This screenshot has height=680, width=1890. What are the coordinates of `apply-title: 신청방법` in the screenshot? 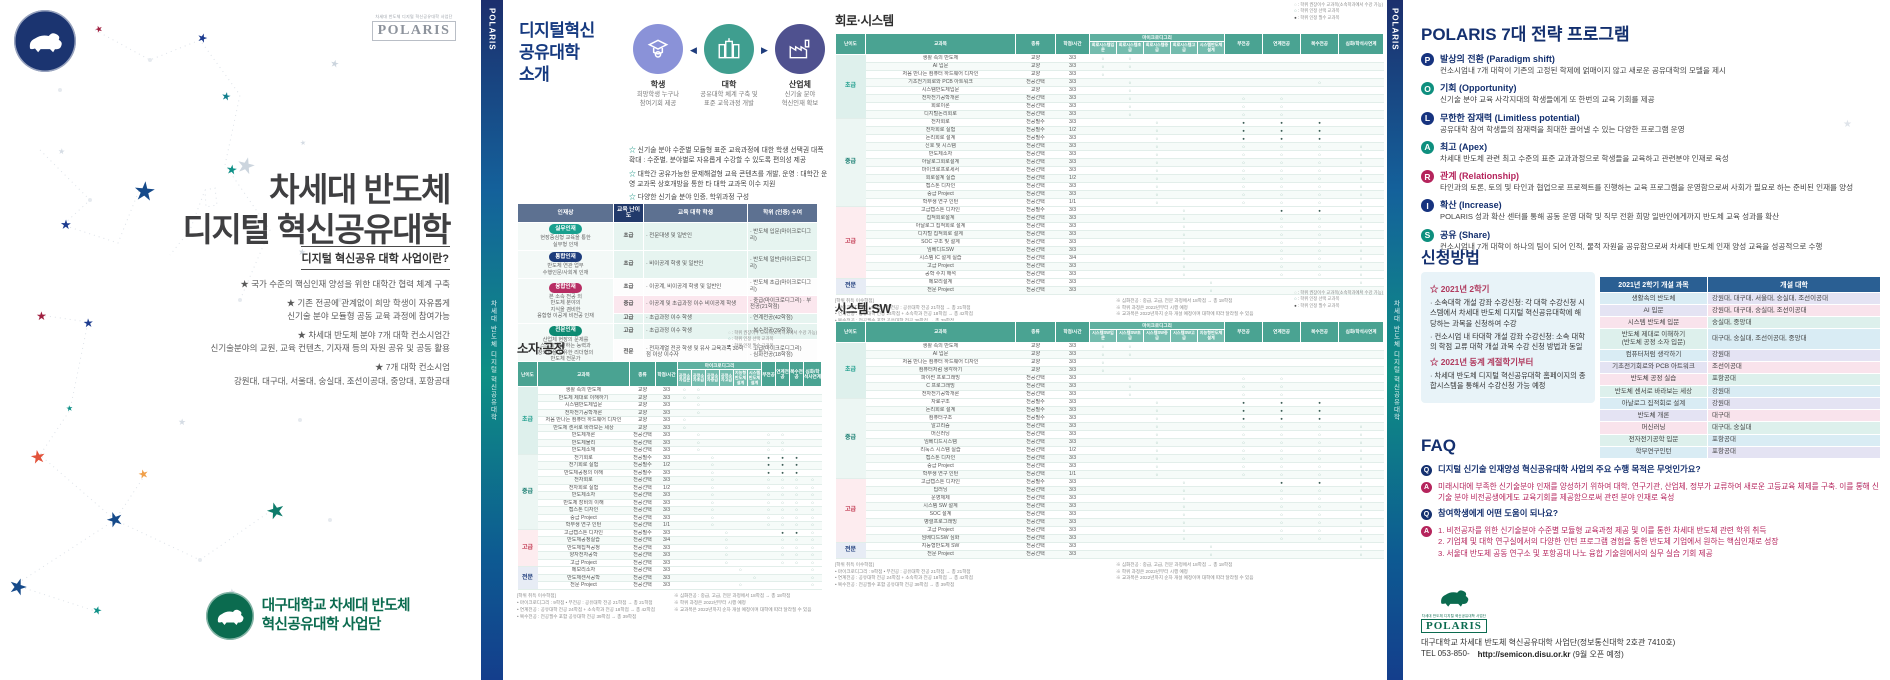 It's located at (1450, 258).